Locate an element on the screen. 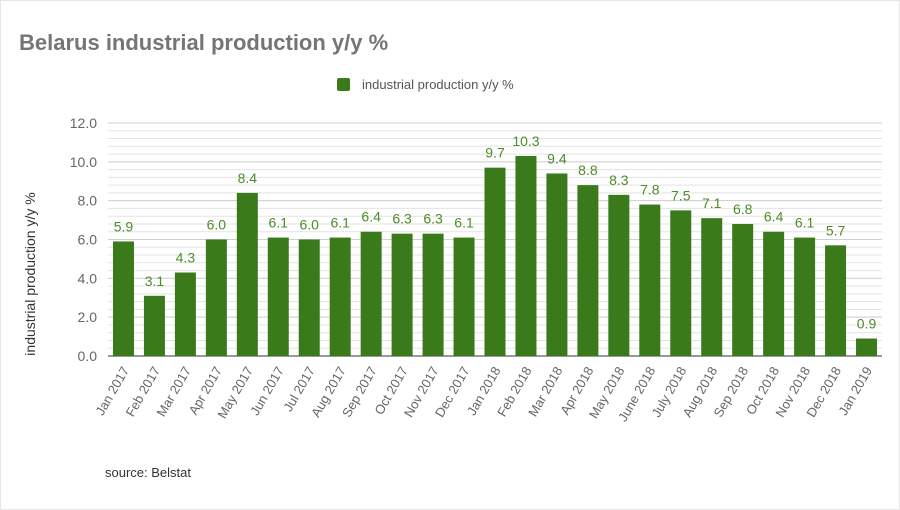  legend-label: industrial production y/y % is located at coordinates (438, 84).